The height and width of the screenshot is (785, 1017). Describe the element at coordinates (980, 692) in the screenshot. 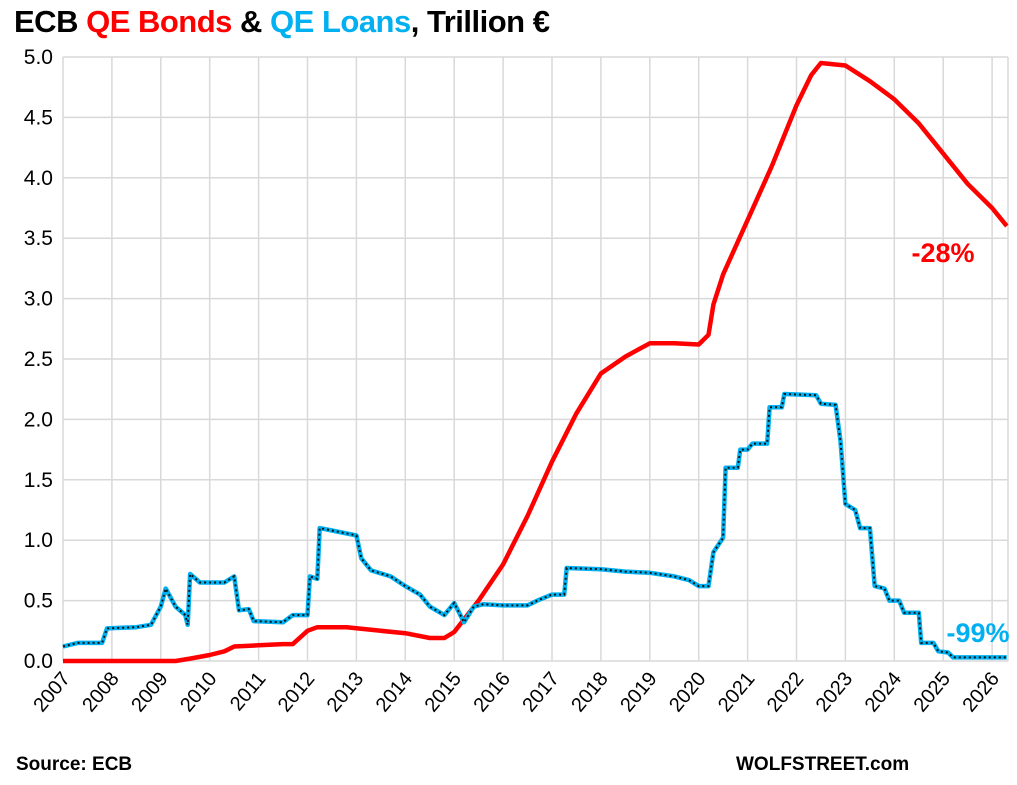

I see `x-tick-label: 2026` at that location.